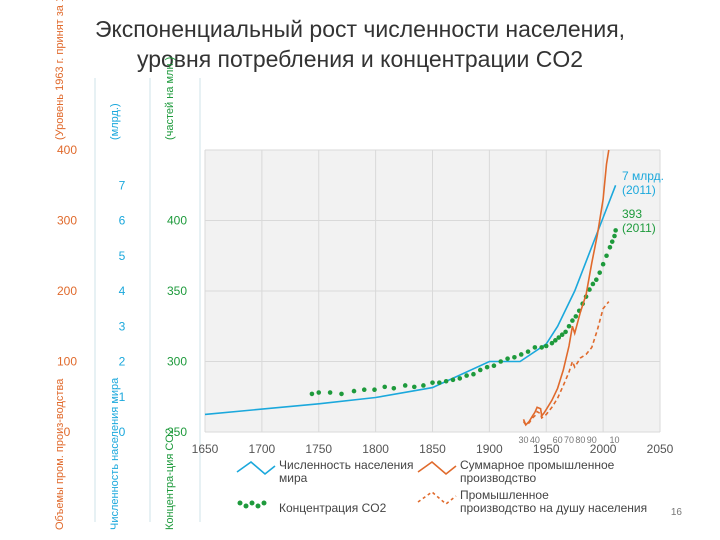  What do you see at coordinates (177, 291) in the screenshot?
I see `y-tick-label: 350` at bounding box center [177, 291].